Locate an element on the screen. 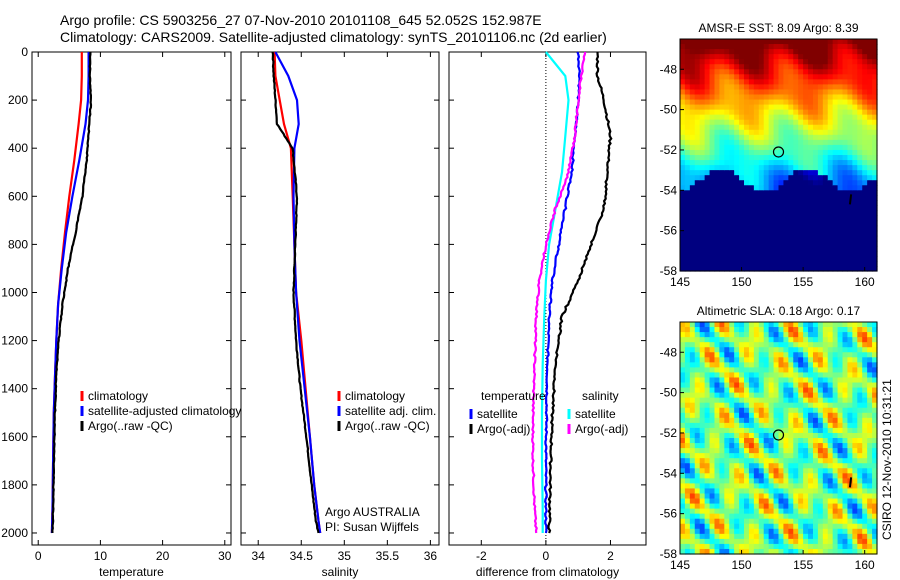  y-tick-label: -58 is located at coordinates (669, 271).